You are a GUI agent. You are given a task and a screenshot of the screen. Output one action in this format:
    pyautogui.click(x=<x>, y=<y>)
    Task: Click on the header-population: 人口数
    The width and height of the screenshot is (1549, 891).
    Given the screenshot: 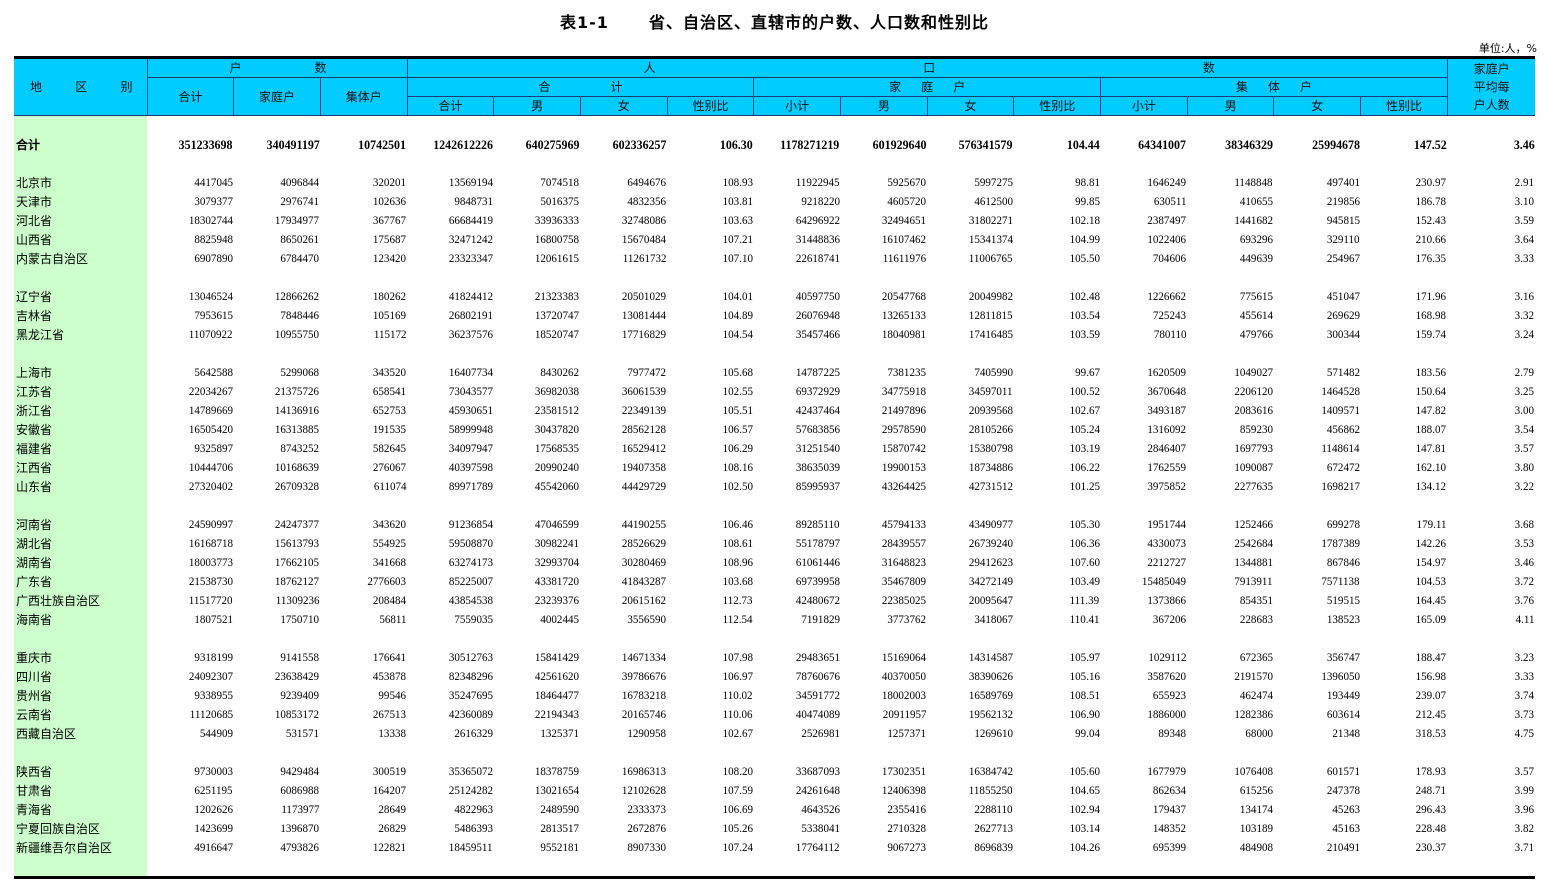 What is the action you would take?
    pyautogui.click(x=927, y=67)
    